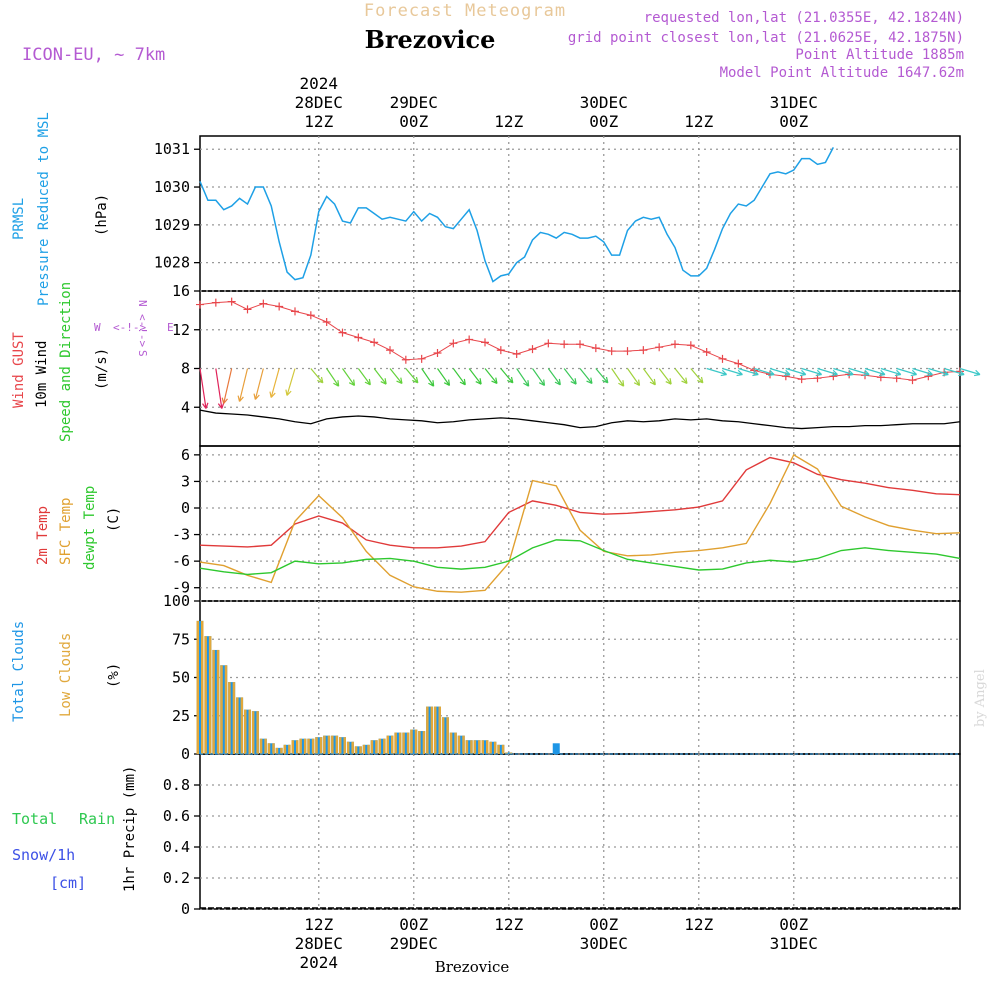 This screenshot has width=1000, height=1000. Describe the element at coordinates (580, 557) in the screenshot. I see `dewpoint-line` at that location.